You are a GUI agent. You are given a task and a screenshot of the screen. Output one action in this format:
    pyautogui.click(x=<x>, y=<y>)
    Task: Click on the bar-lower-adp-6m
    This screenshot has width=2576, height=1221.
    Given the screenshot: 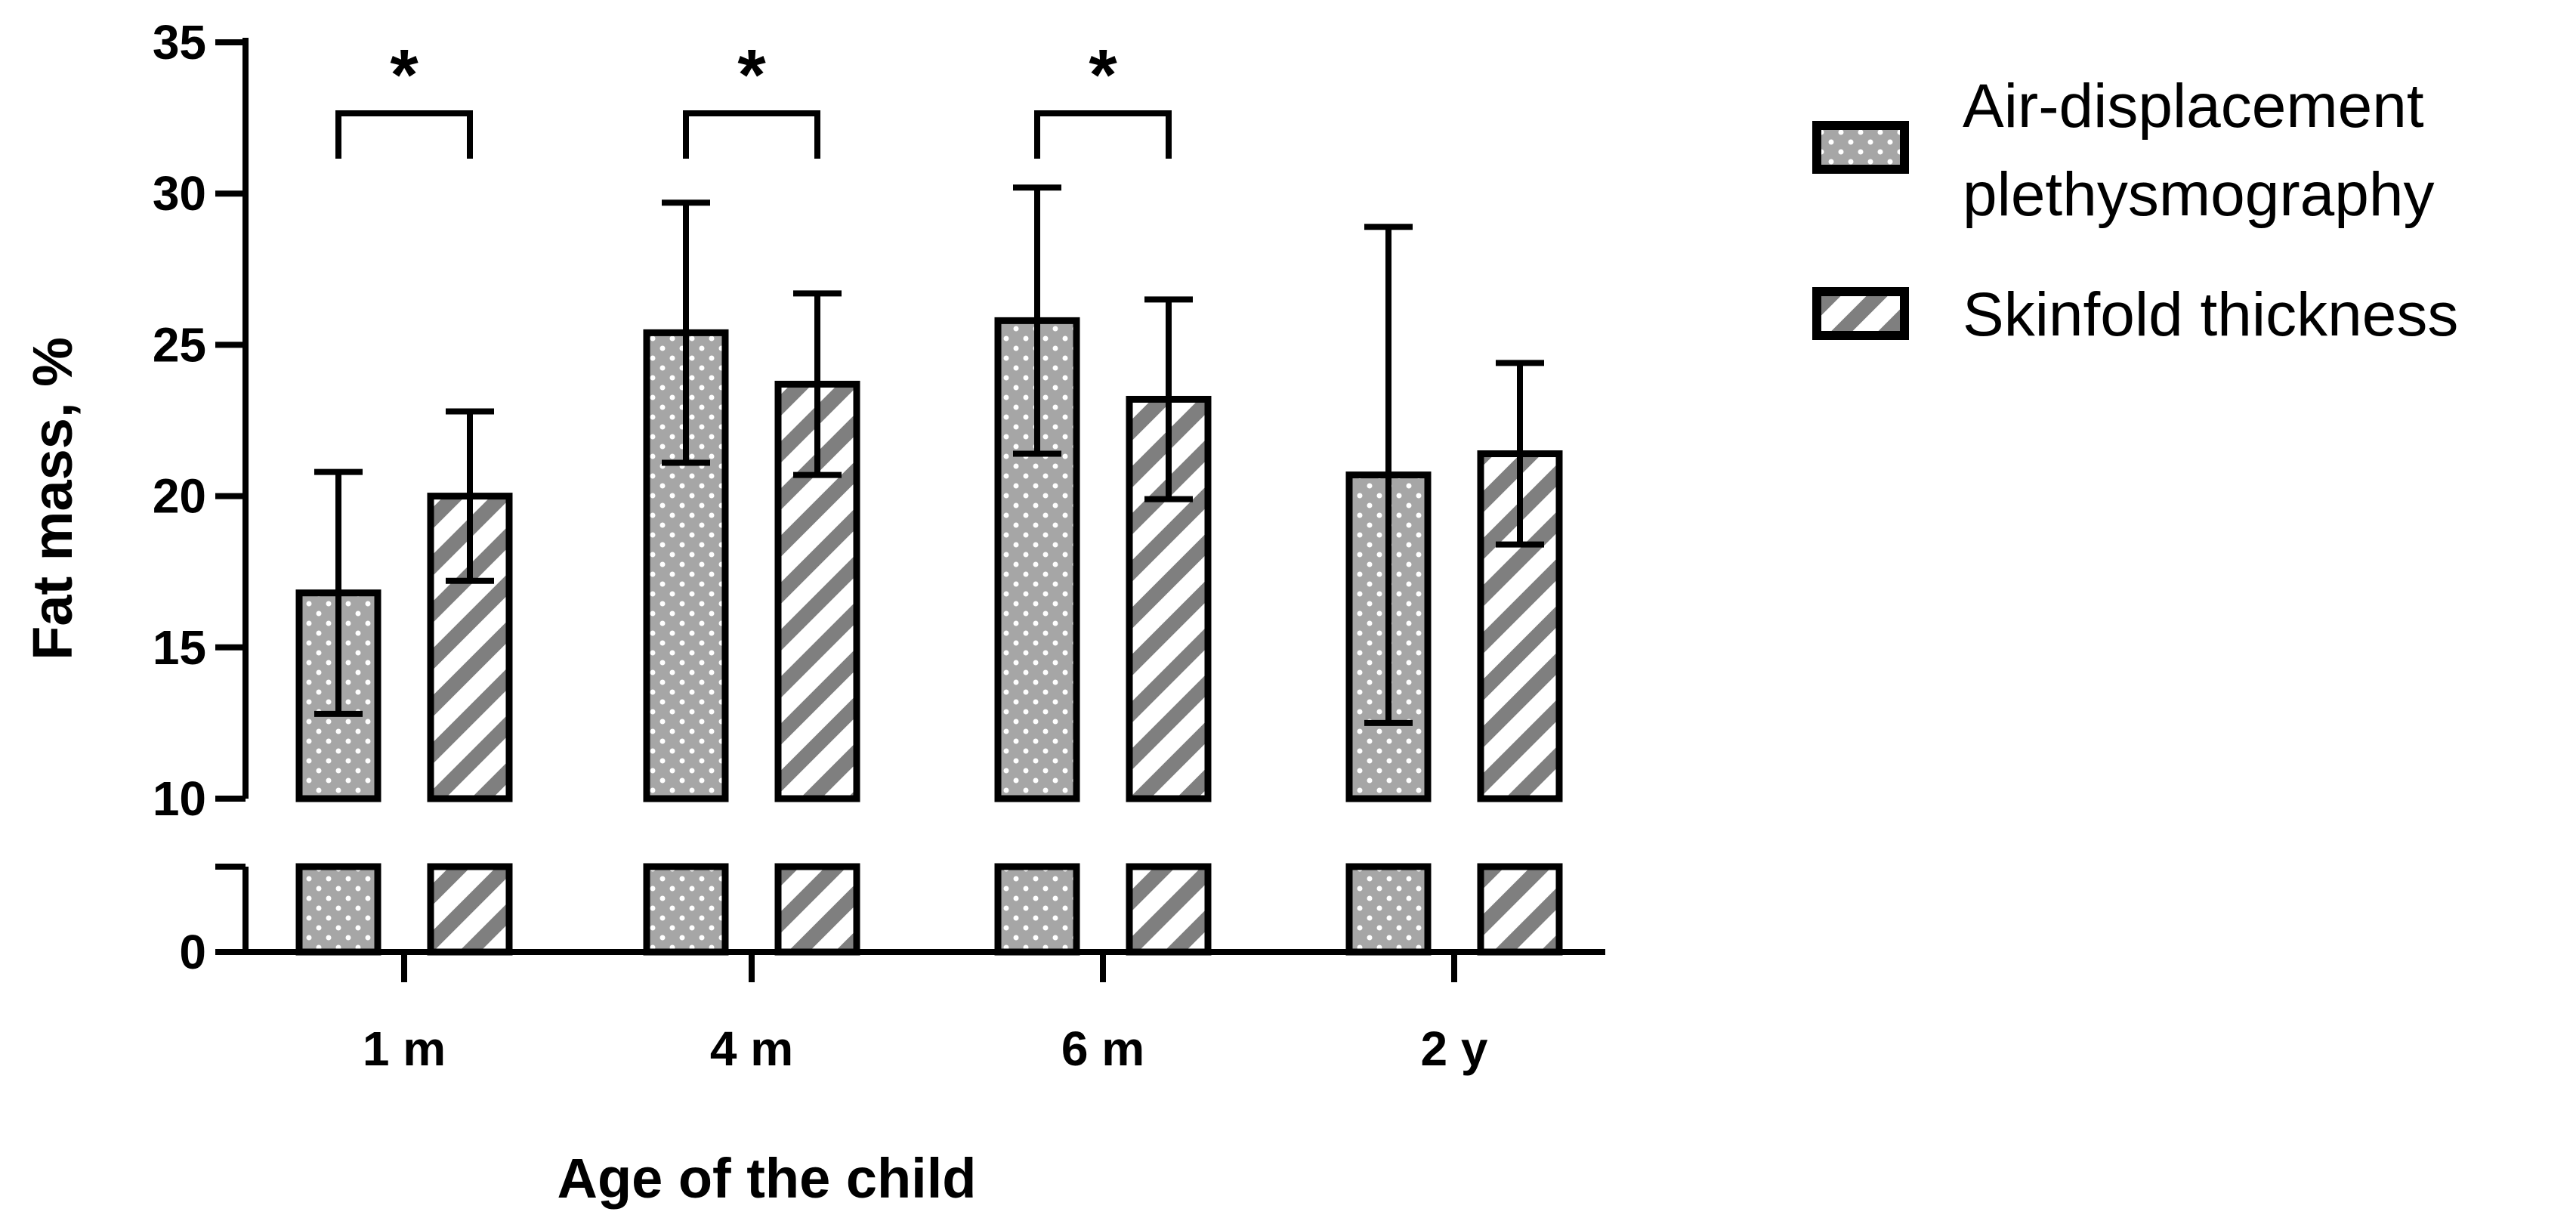 What is the action you would take?
    pyautogui.click(x=1037, y=909)
    